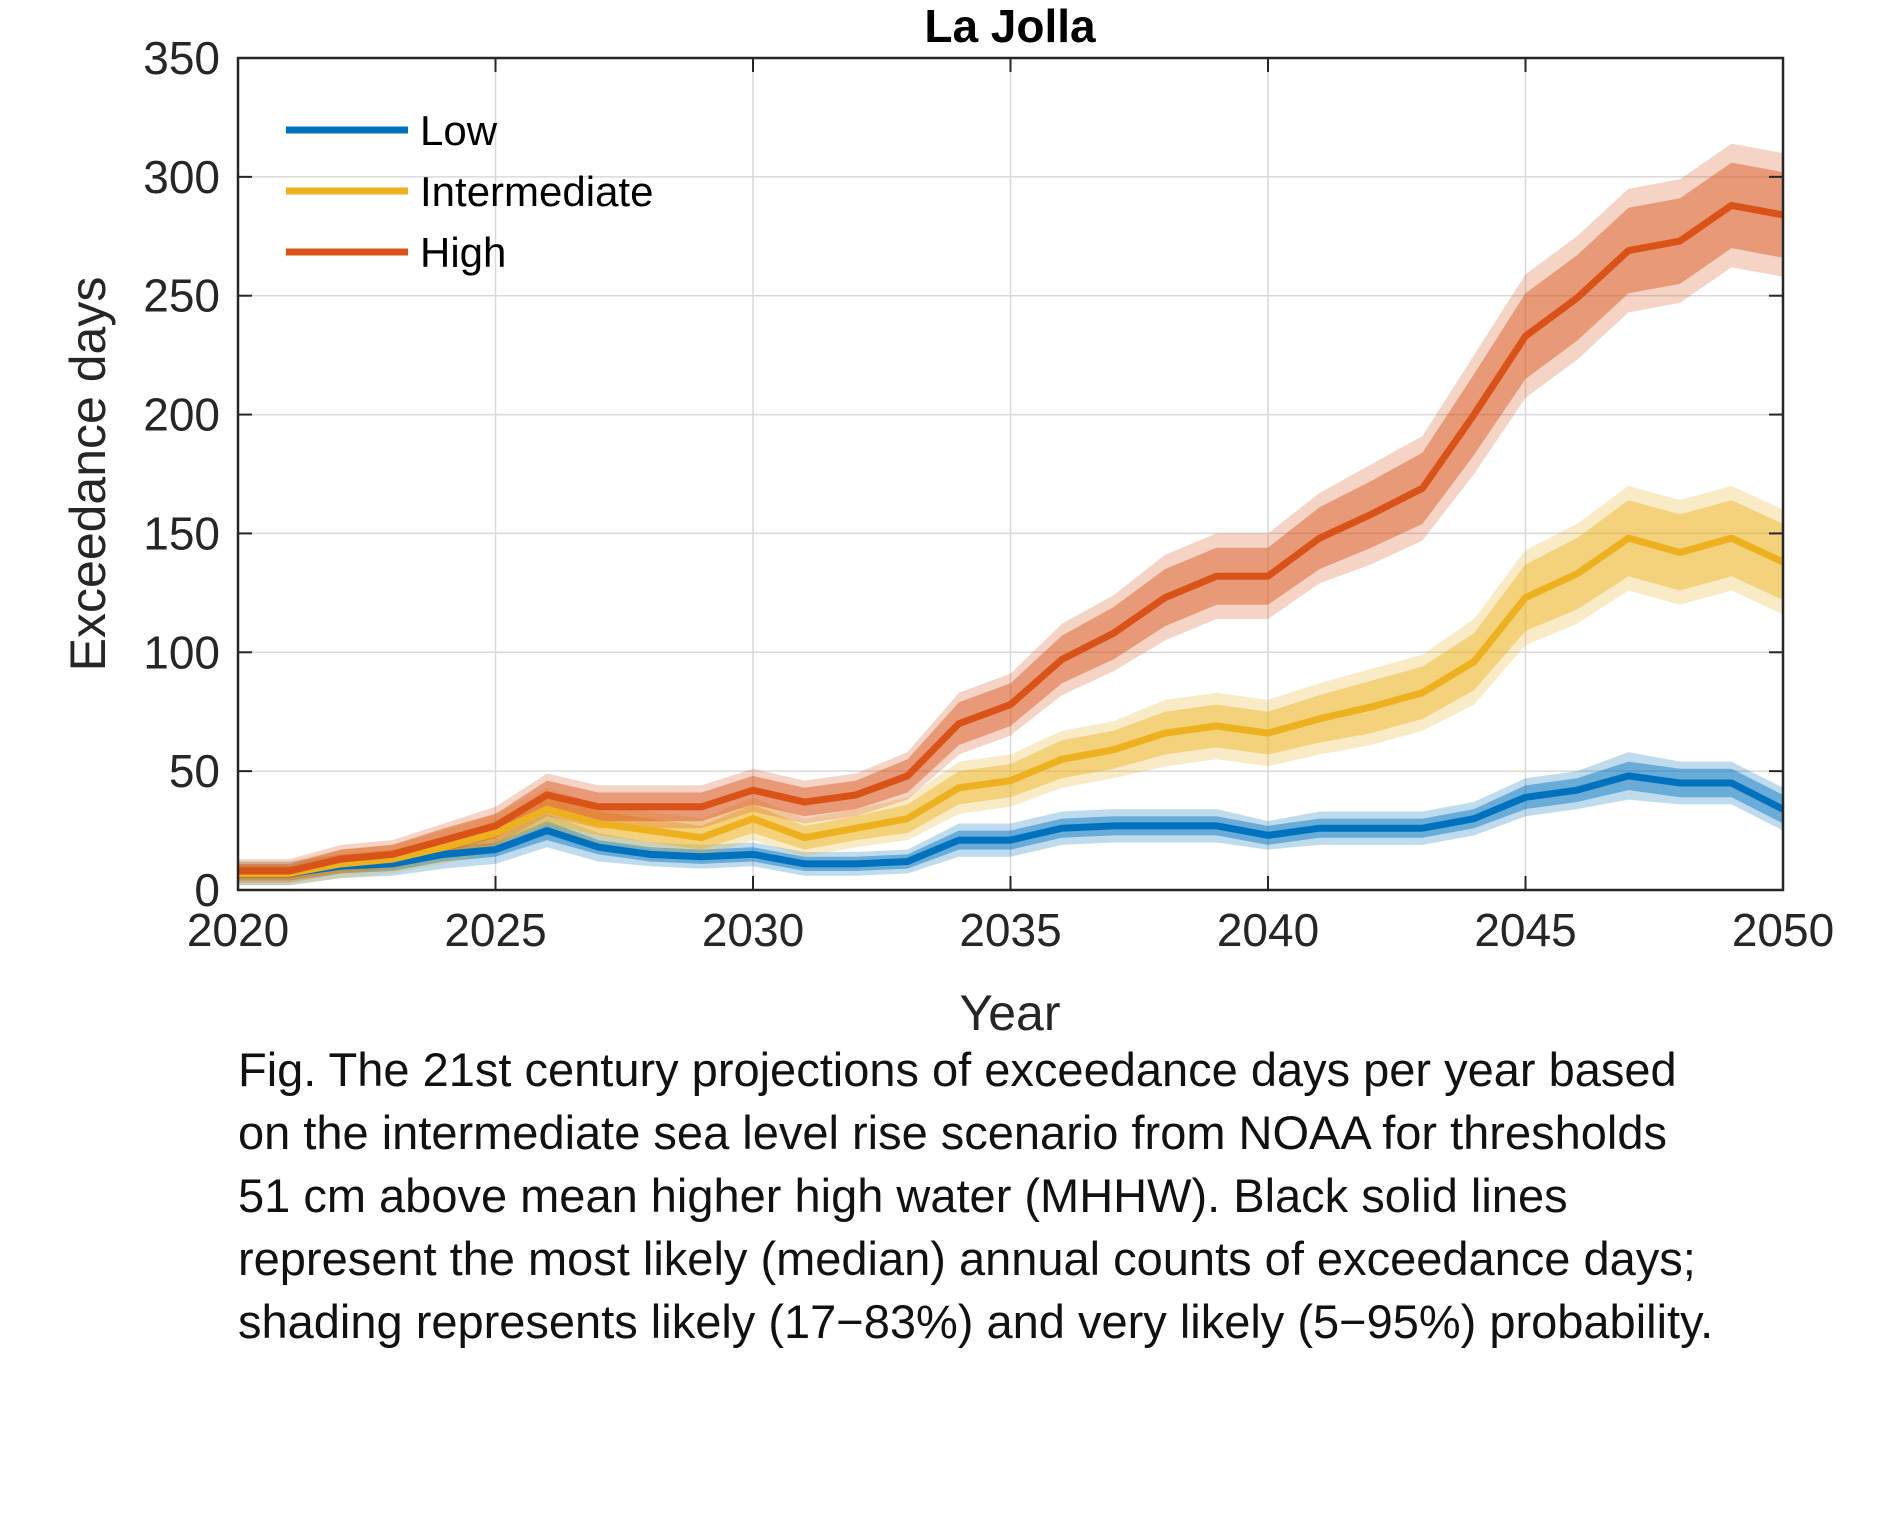  What do you see at coordinates (753, 930) in the screenshot?
I see `x-tick-label: 2030` at bounding box center [753, 930].